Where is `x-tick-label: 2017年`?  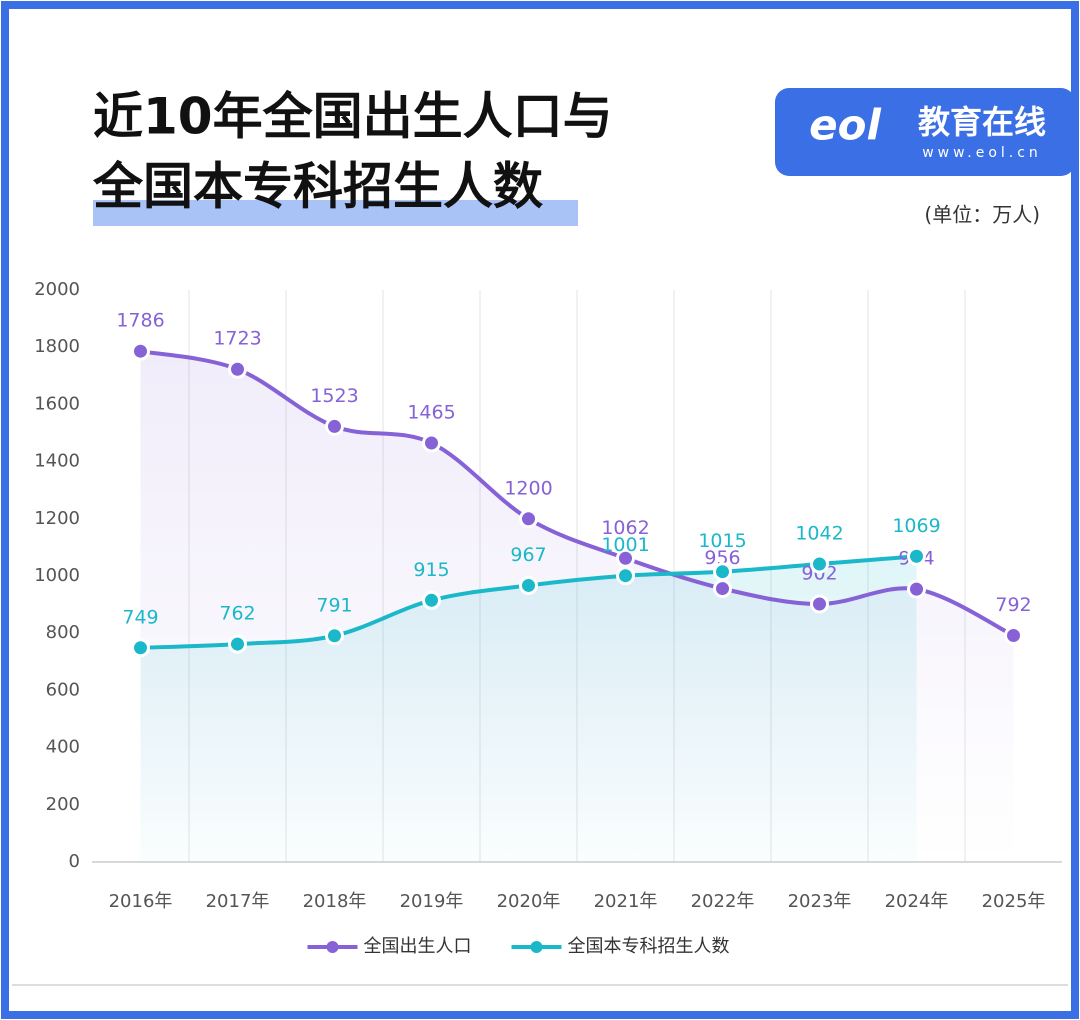
x-tick-label: 2017年 is located at coordinates (238, 901).